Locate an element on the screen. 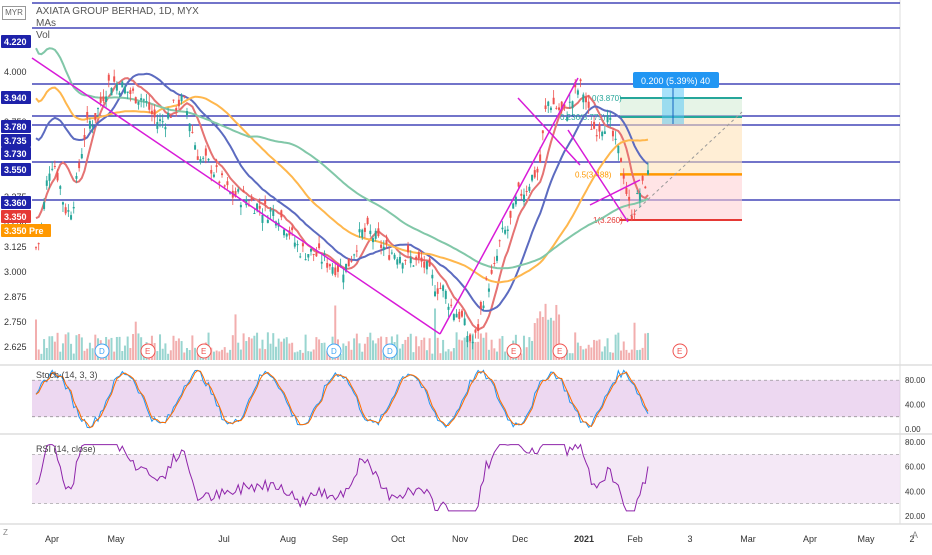 The image size is (932, 555). time-tick-label: 3 is located at coordinates (689, 539).